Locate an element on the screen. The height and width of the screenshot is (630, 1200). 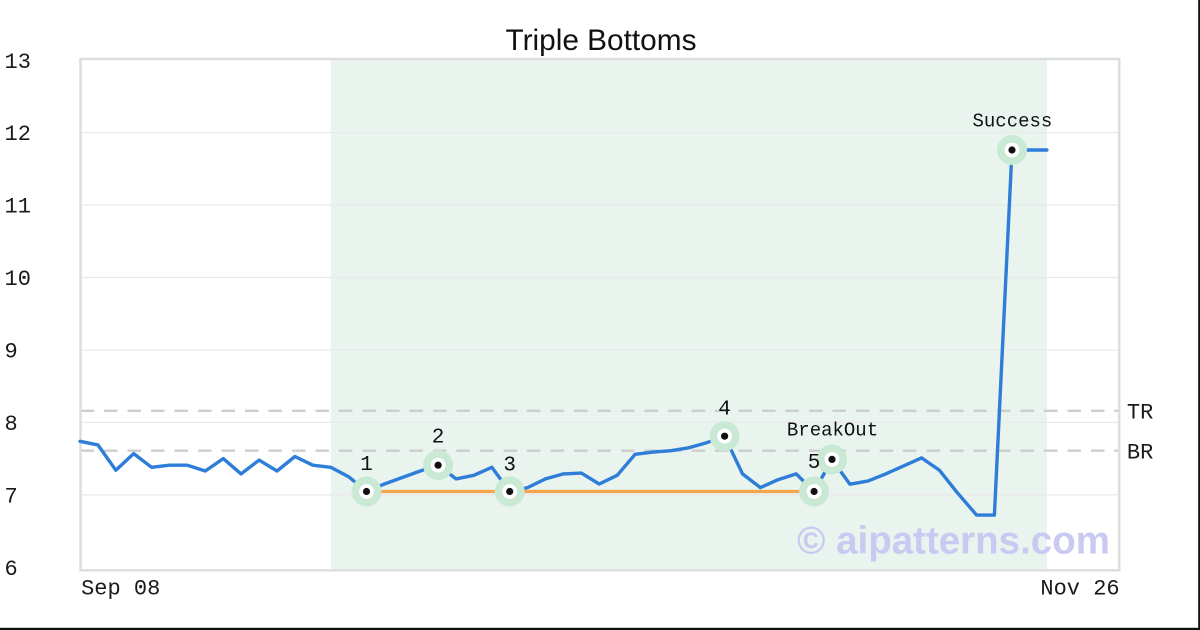
svg-text: 6 is located at coordinates (11, 569).